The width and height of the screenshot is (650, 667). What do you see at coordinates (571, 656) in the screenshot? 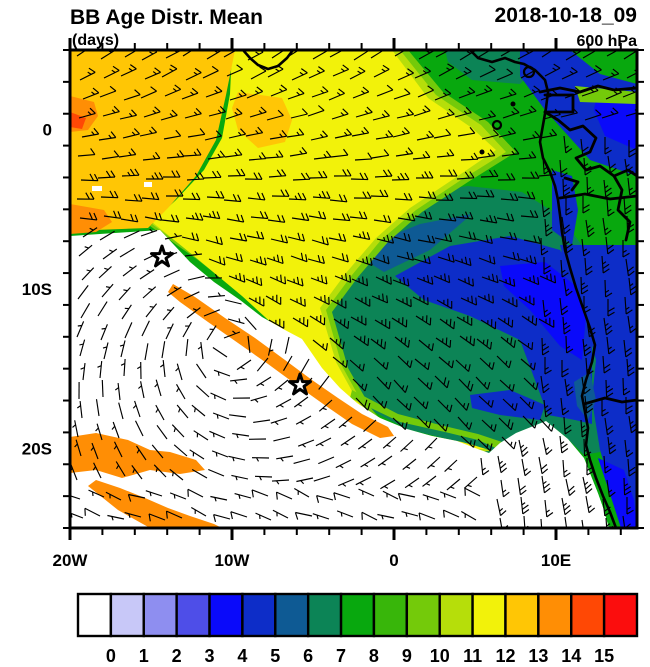
I see `colorbar-label: 14` at bounding box center [571, 656].